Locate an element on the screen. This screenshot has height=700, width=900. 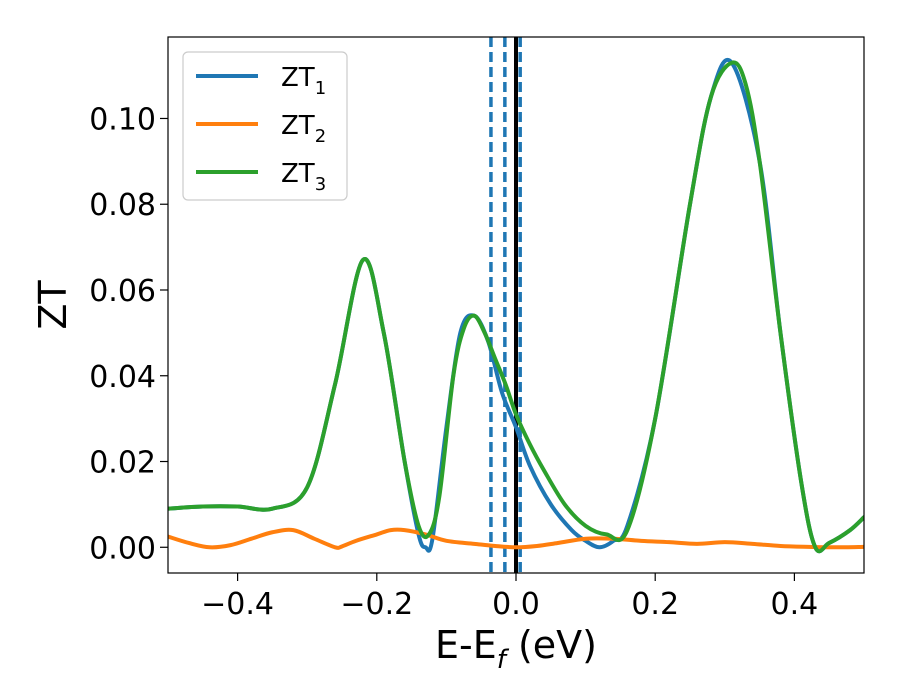
x-axis-title: E-Ef (eV) is located at coordinates (516, 649).